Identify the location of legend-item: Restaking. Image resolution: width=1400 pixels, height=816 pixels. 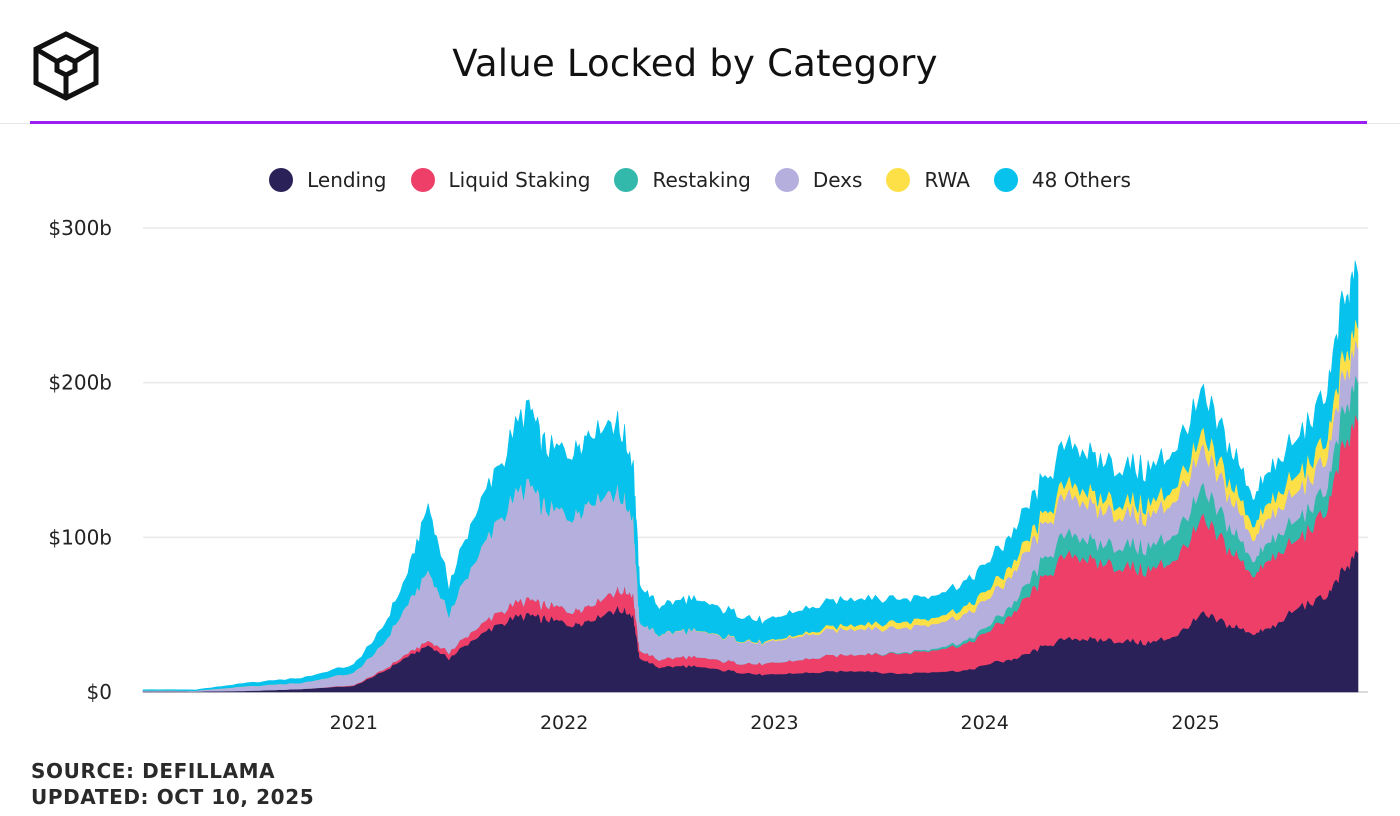
(682, 180).